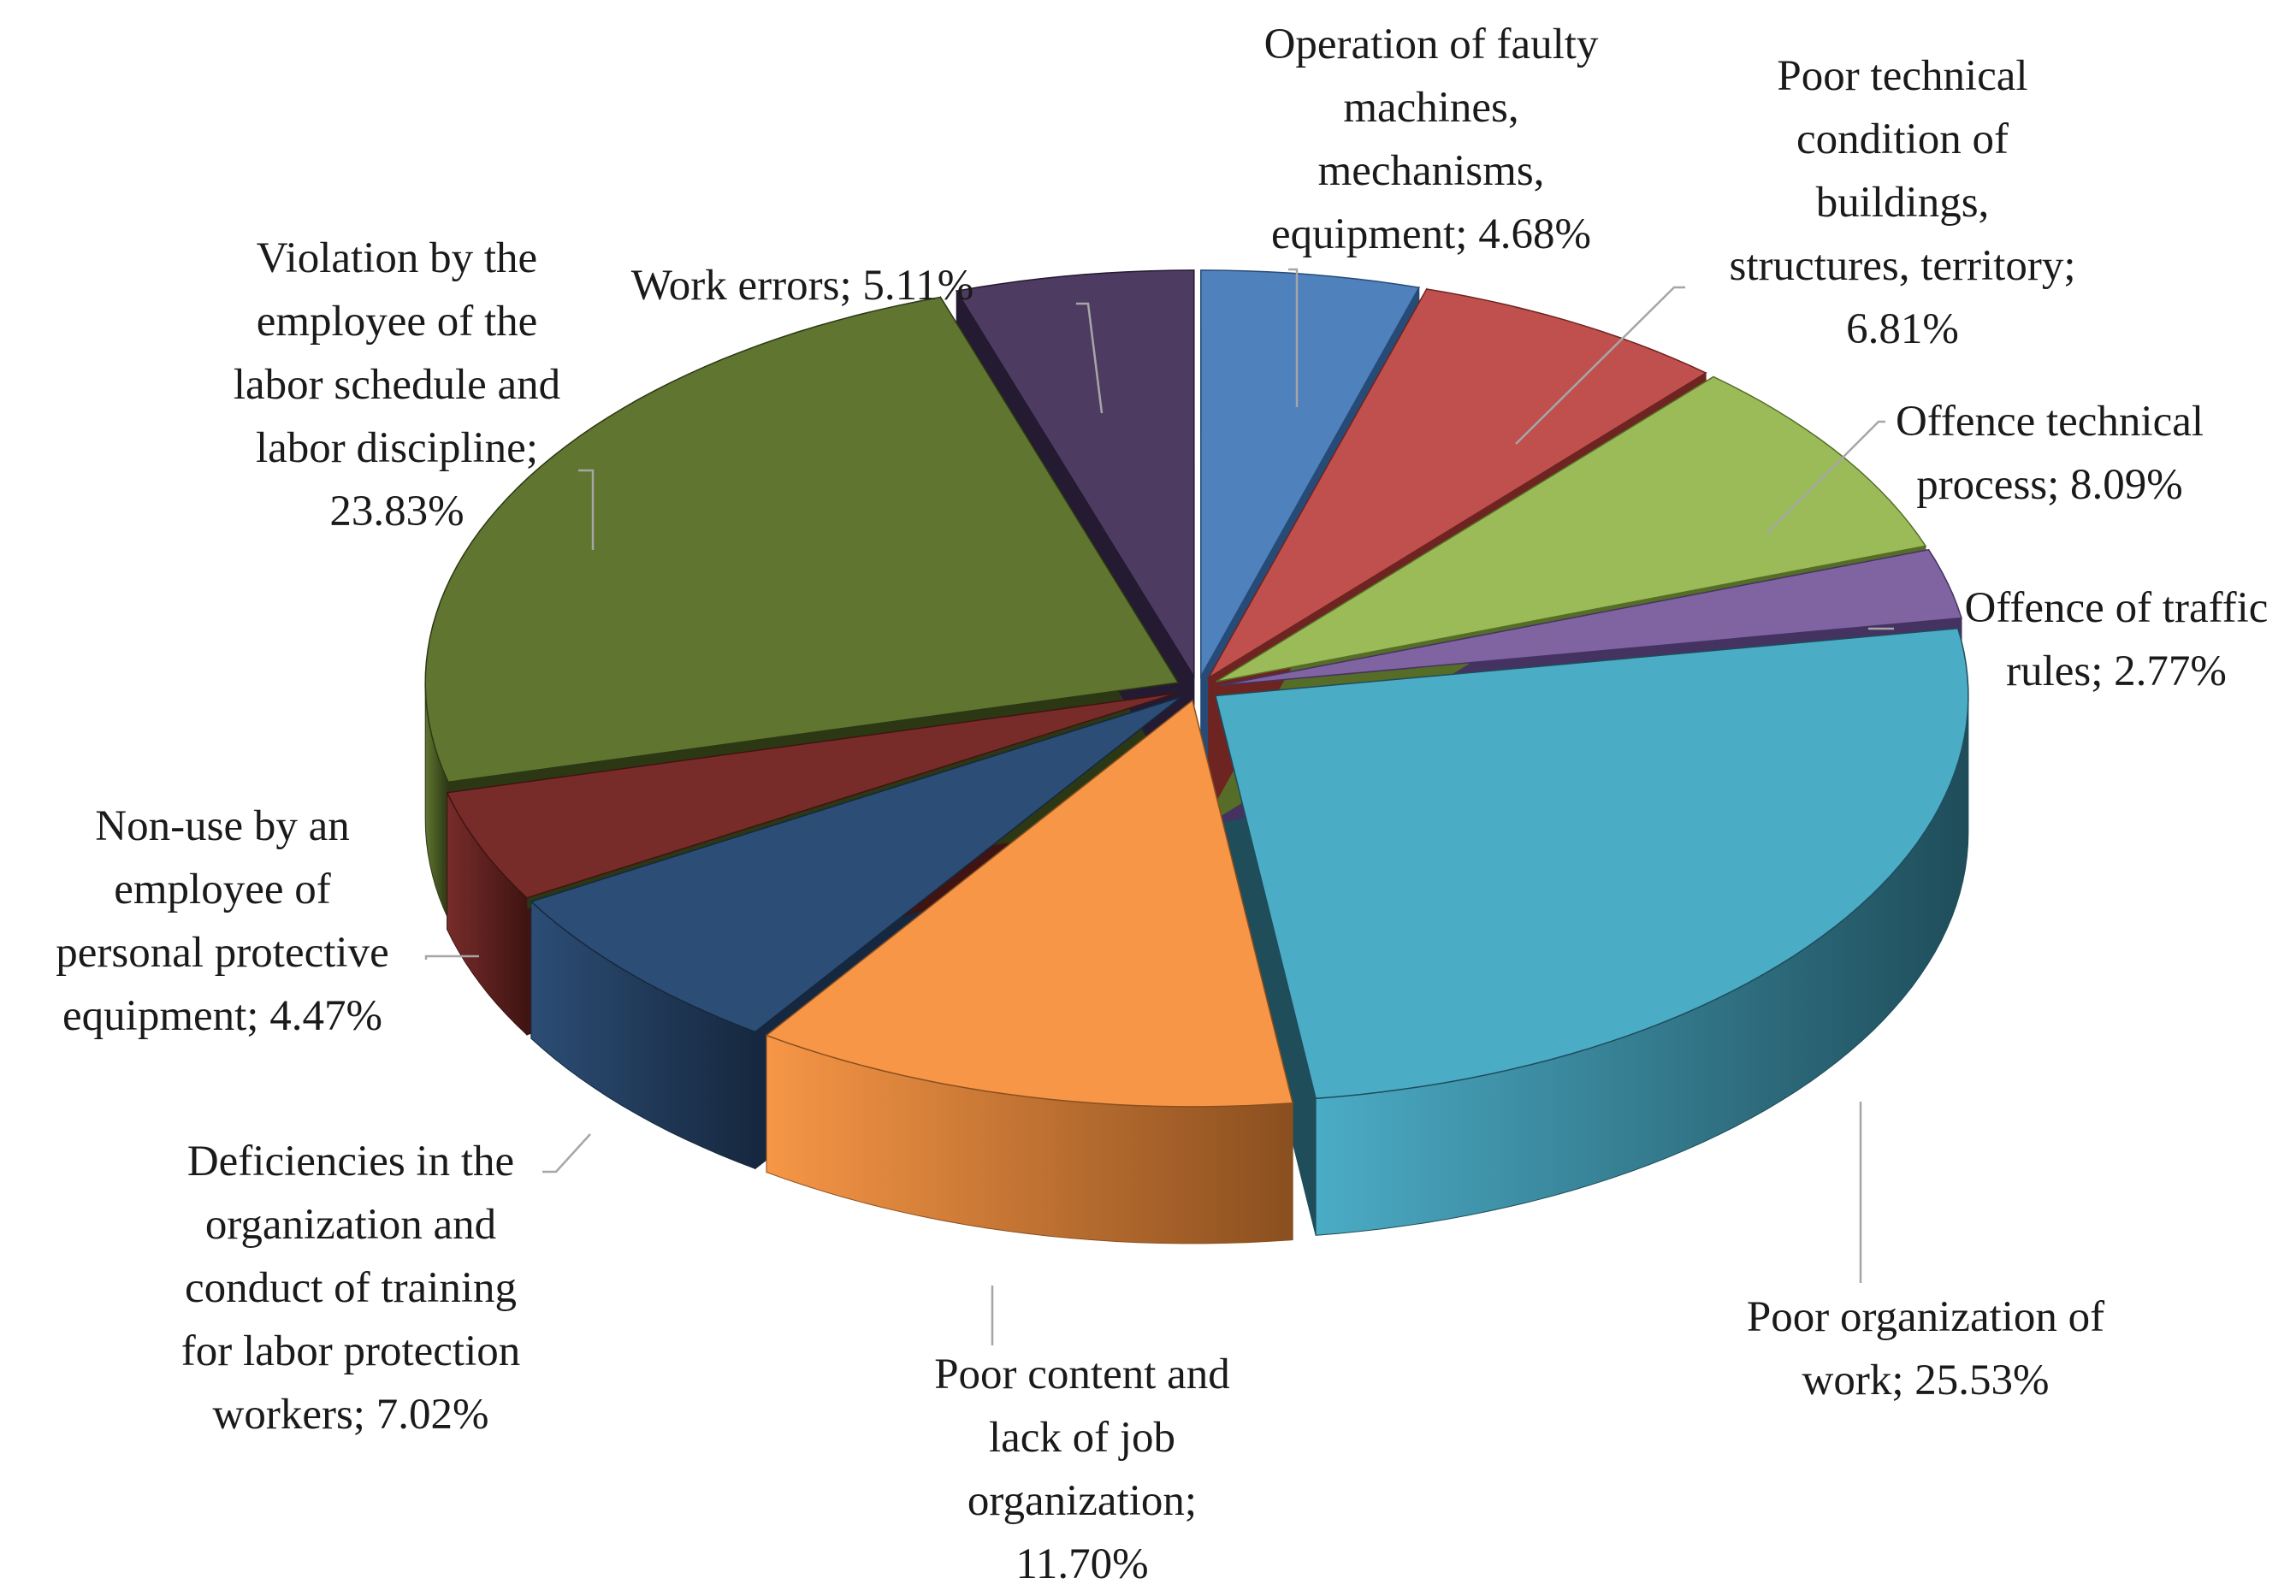 The height and width of the screenshot is (1596, 2296). I want to click on leader-line-offence-technical-process, so click(1825, 477).